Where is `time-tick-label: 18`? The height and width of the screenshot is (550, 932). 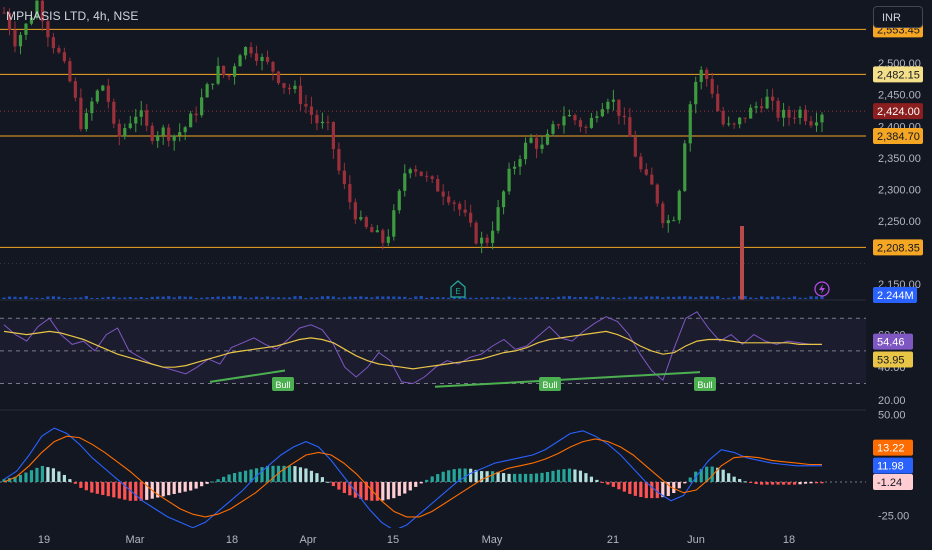
time-tick-label: 18 is located at coordinates (232, 540).